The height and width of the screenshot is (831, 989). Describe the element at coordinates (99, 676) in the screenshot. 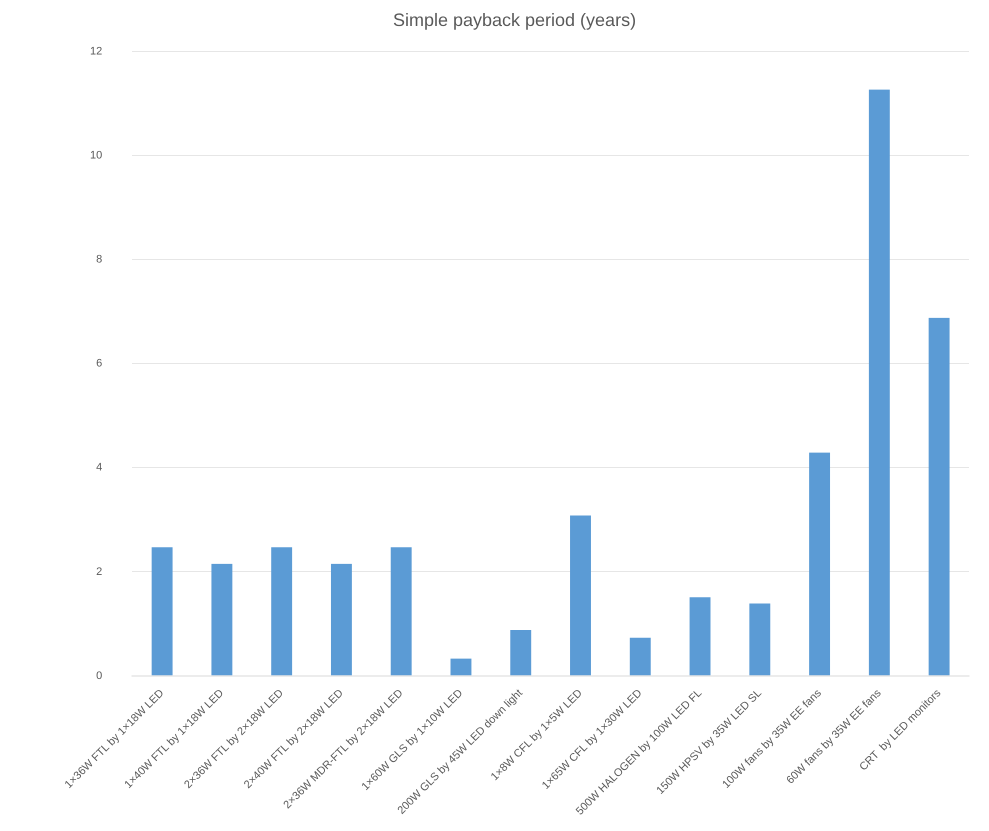

I see `y-tick-label: 0` at that location.